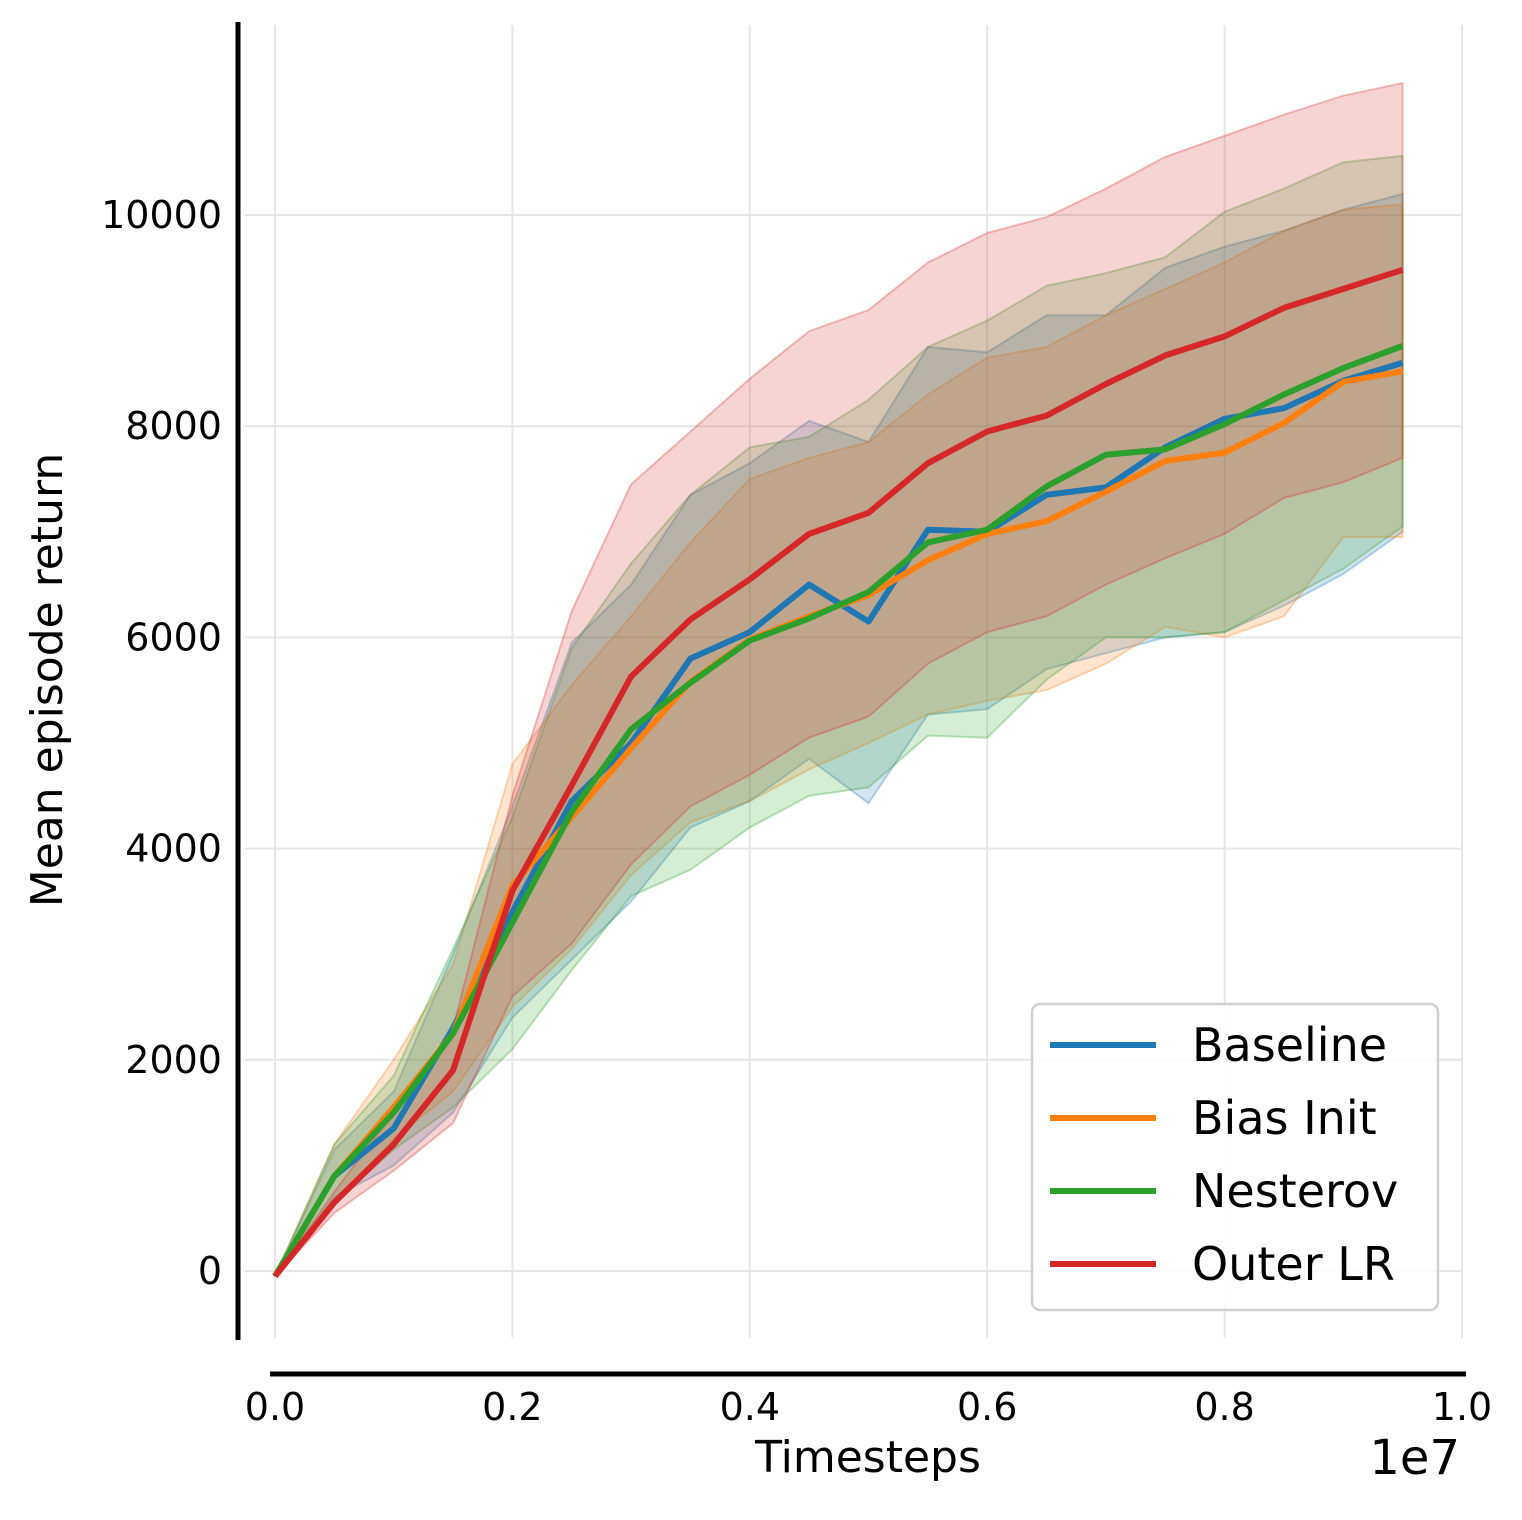 The image size is (1522, 1520). What do you see at coordinates (750, 1407) in the screenshot?
I see `x-tick-label: 0.4` at bounding box center [750, 1407].